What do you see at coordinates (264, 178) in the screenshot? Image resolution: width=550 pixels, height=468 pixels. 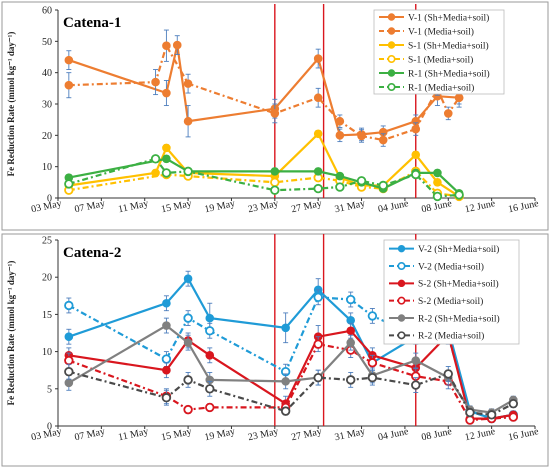 I see `series-r-1-media-soil-` at bounding box center [264, 178].